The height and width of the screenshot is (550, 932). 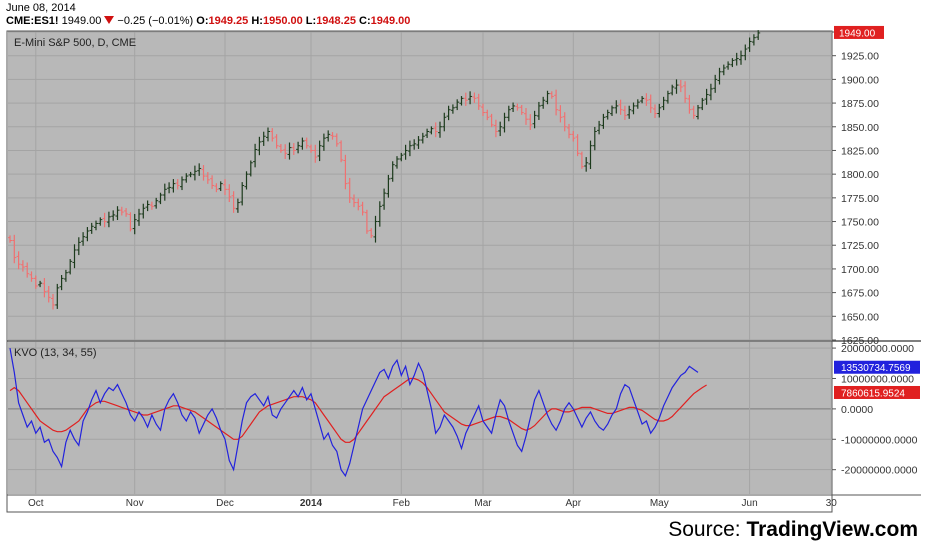 What do you see at coordinates (860, 199) in the screenshot?
I see `price-tick-label: 1775.00` at bounding box center [860, 199].